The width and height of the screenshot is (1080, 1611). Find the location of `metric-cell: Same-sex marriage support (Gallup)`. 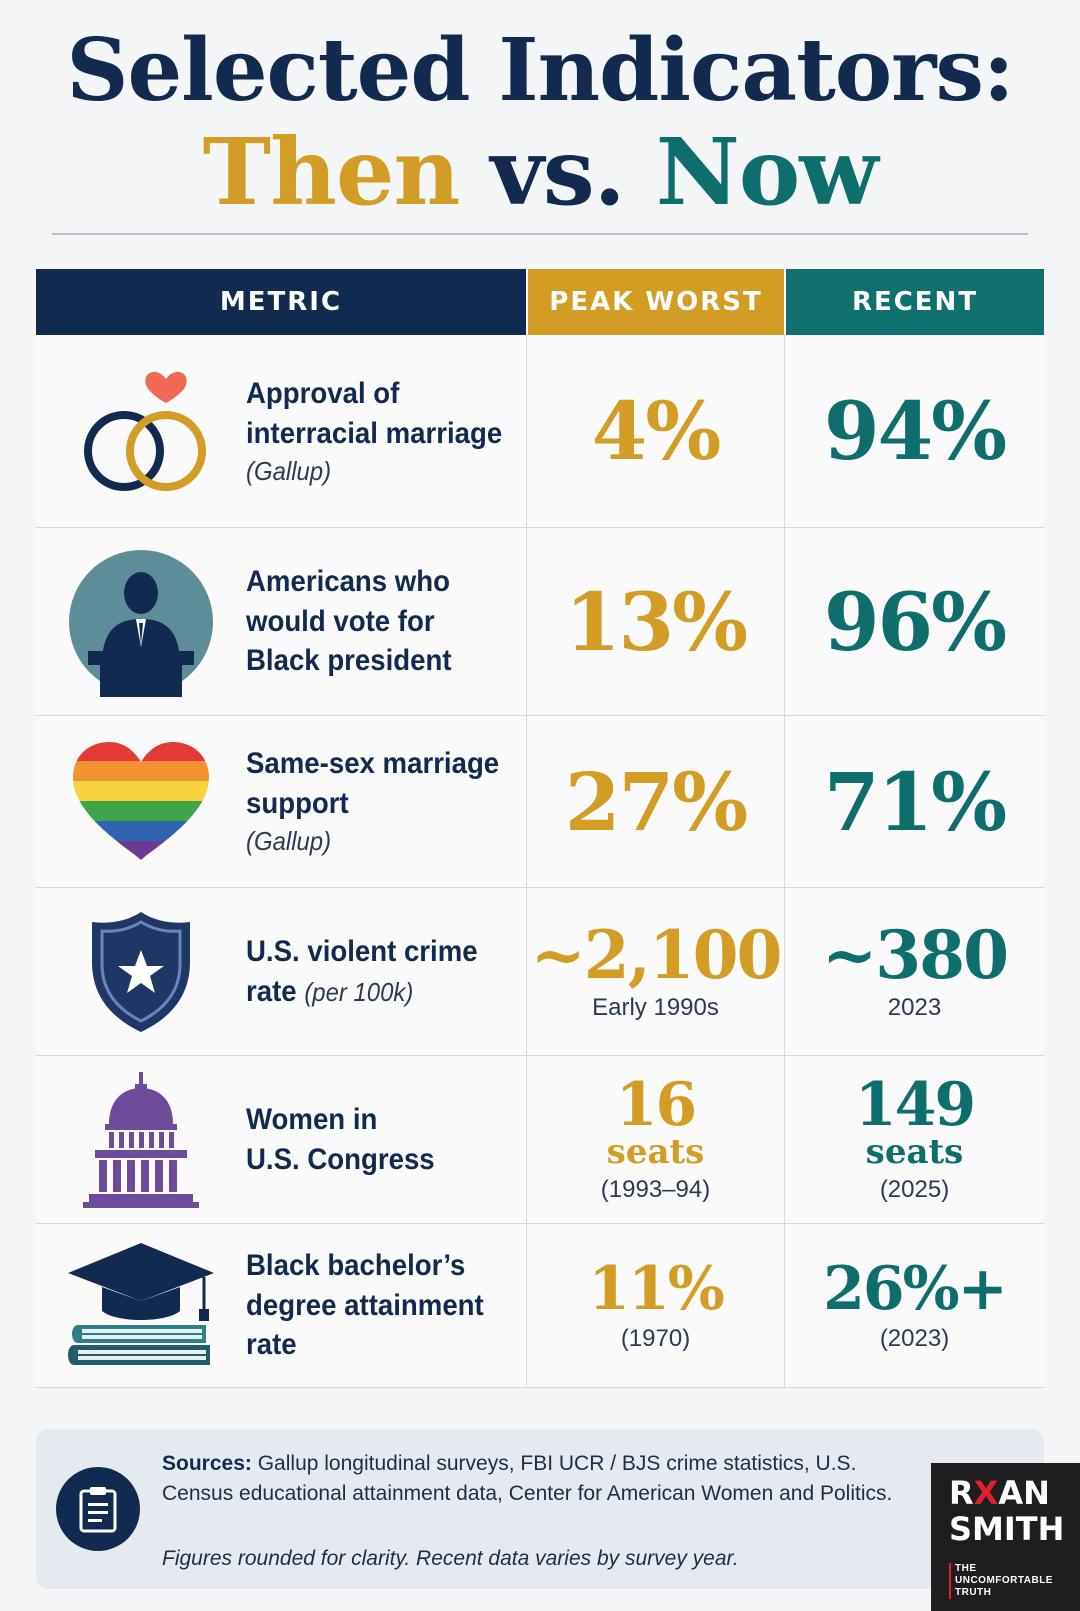

metric-cell: Same-sex marriage support (Gallup) is located at coordinates (281, 801).